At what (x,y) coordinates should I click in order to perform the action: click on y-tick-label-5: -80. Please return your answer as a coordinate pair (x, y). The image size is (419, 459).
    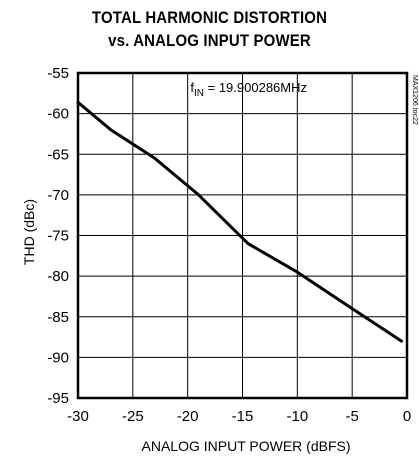
    Looking at the image, I should click on (58, 276).